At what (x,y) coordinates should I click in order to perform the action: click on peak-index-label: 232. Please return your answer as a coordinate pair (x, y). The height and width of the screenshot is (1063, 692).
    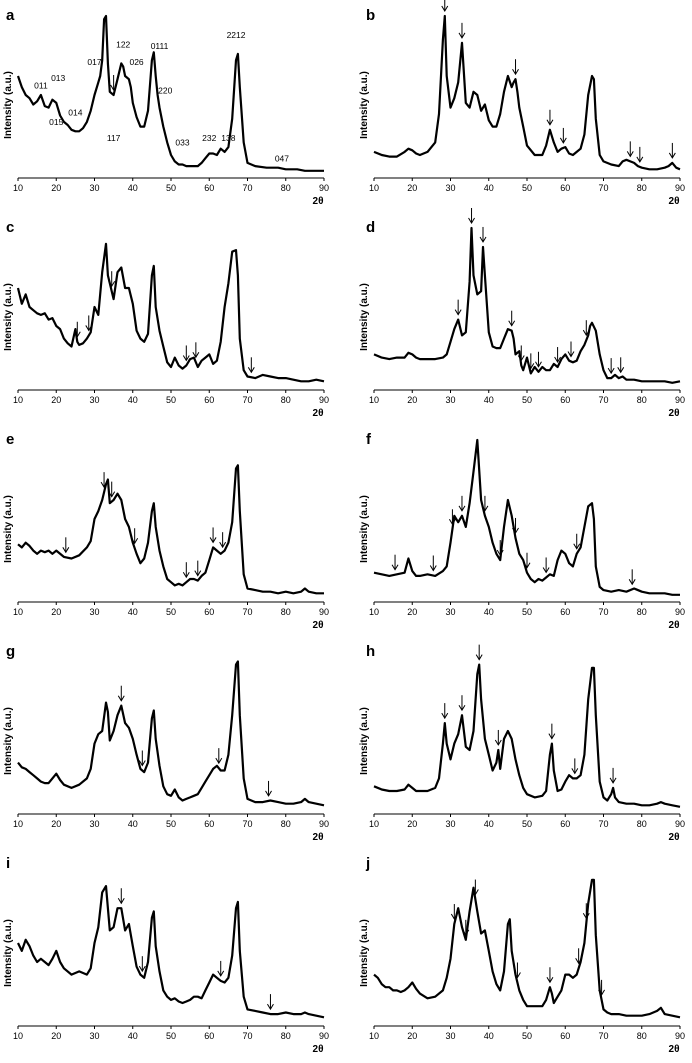
    Looking at the image, I should click on (209, 138).